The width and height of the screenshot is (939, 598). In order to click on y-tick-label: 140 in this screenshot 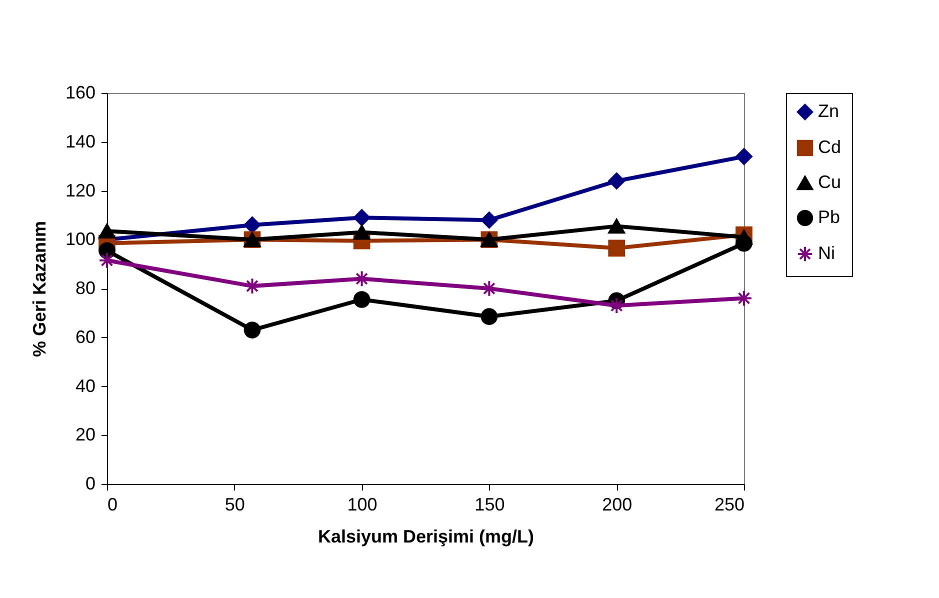, I will do `click(80, 141)`.